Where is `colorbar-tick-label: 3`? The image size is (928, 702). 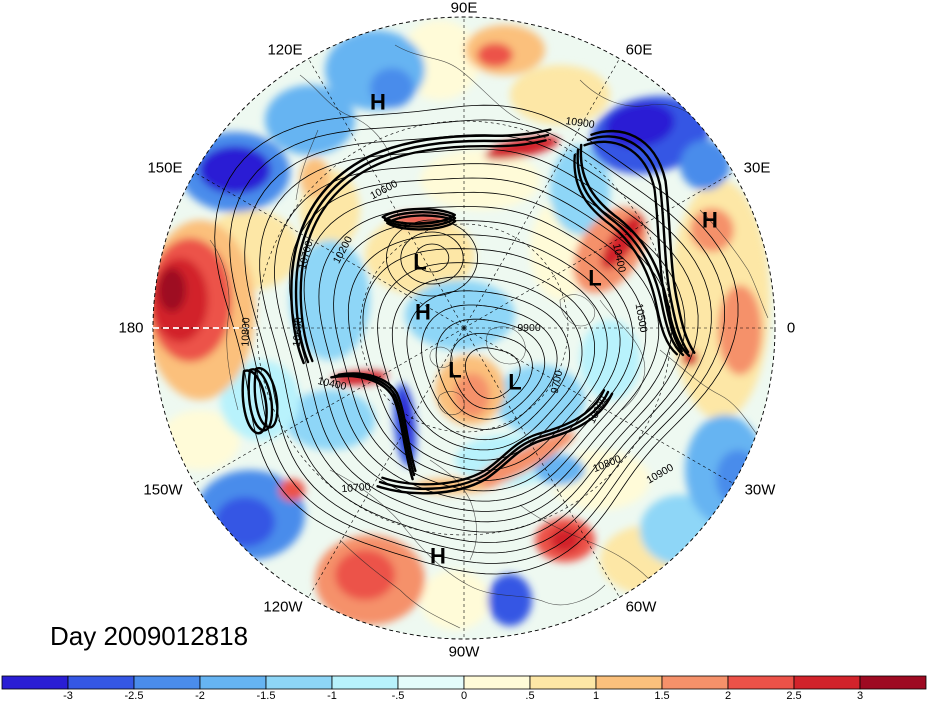 colorbar-tick-label: 3 is located at coordinates (860, 696).